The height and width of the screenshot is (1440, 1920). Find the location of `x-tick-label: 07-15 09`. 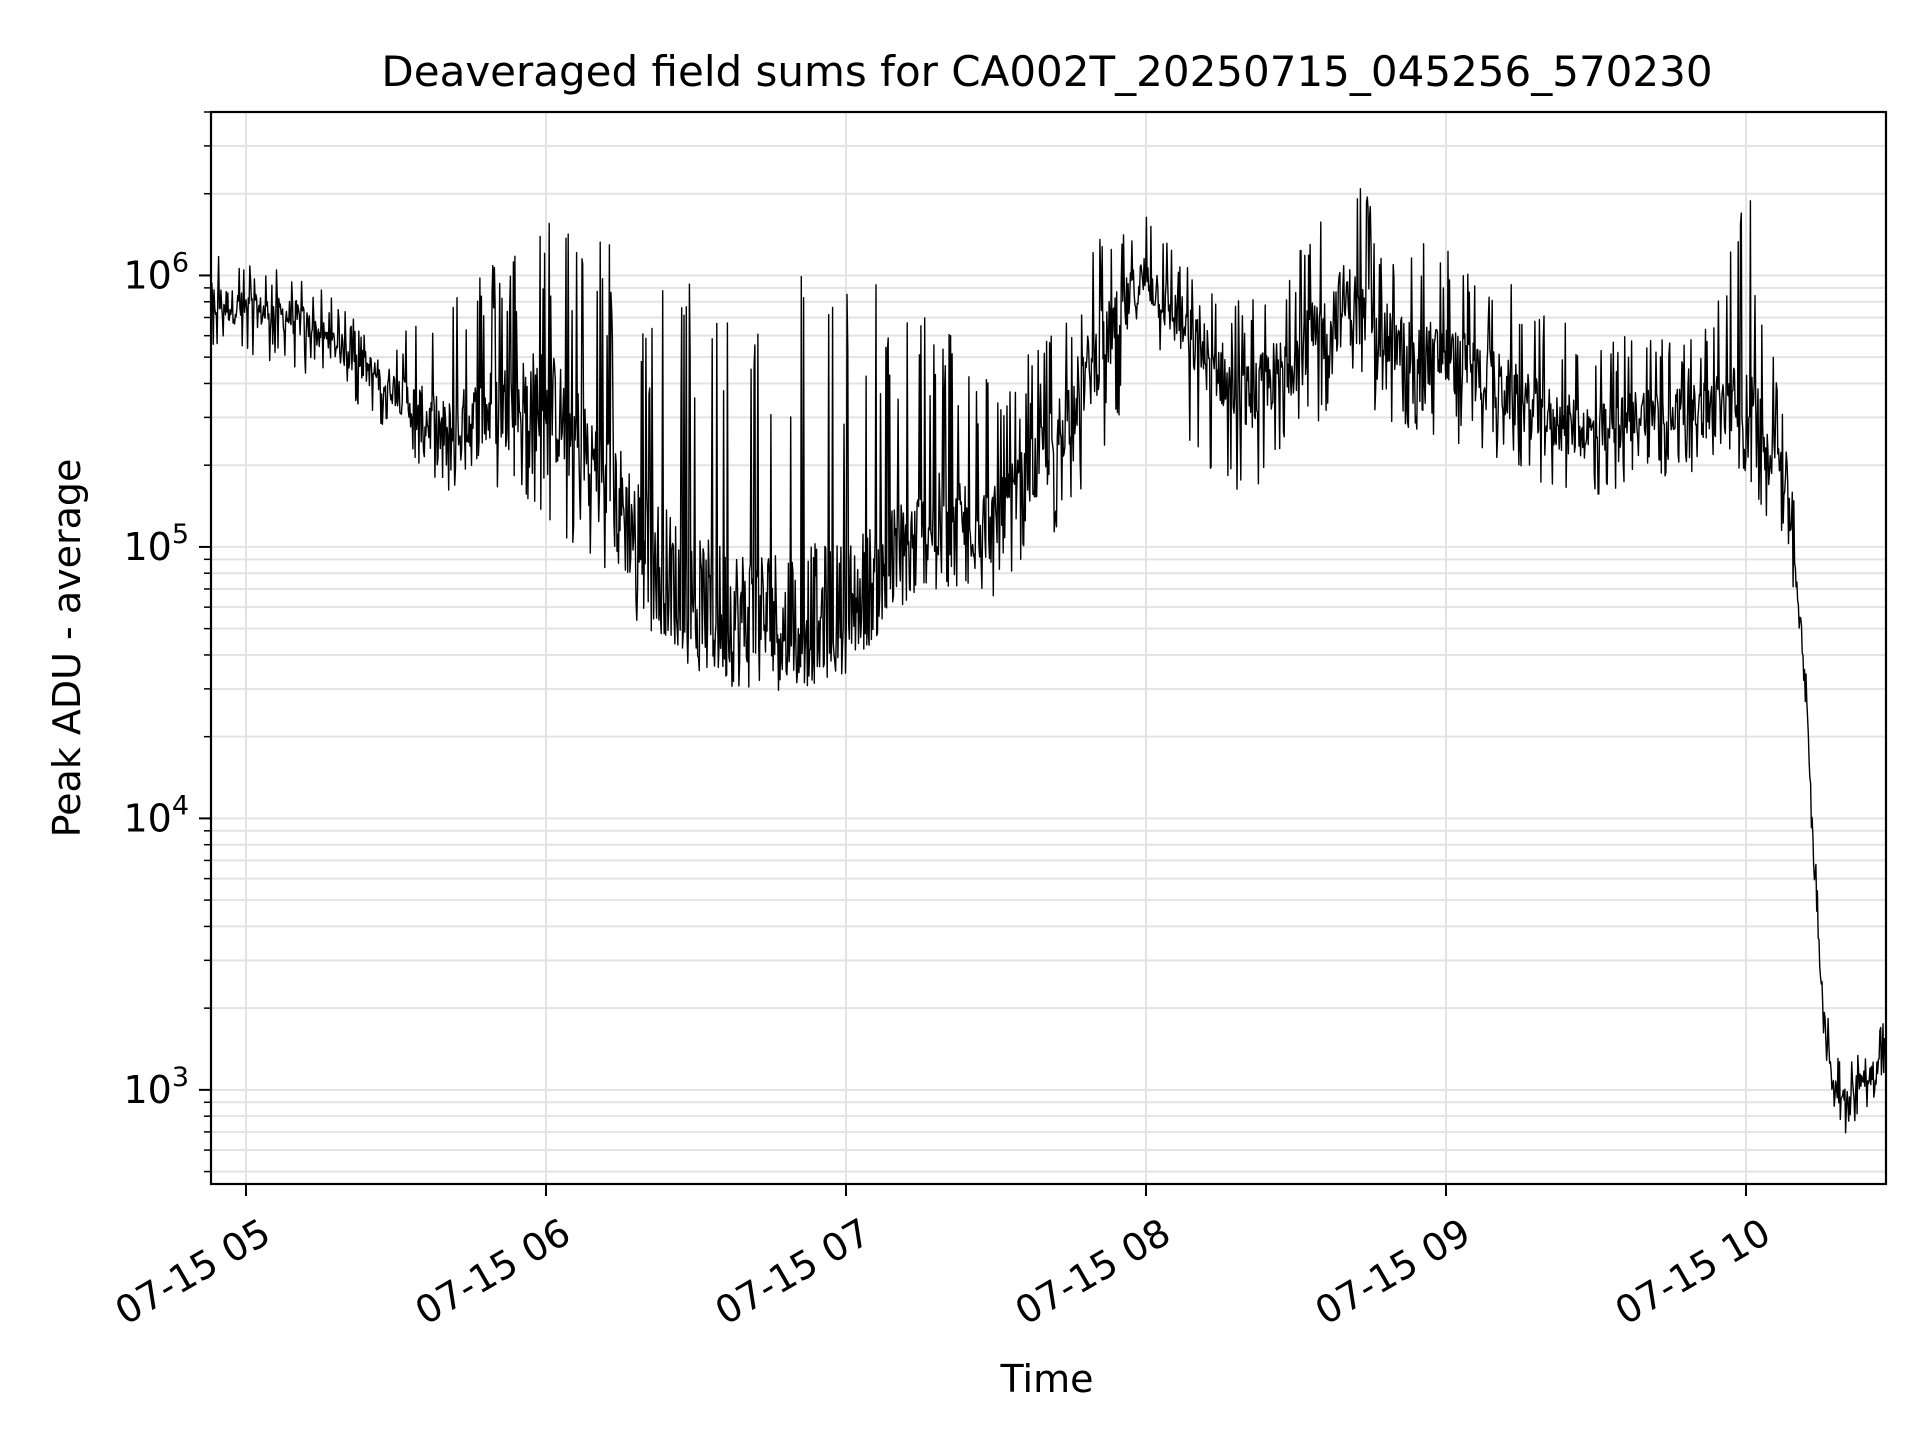

x-tick-label: 07-15 09 is located at coordinates (1393, 1272).